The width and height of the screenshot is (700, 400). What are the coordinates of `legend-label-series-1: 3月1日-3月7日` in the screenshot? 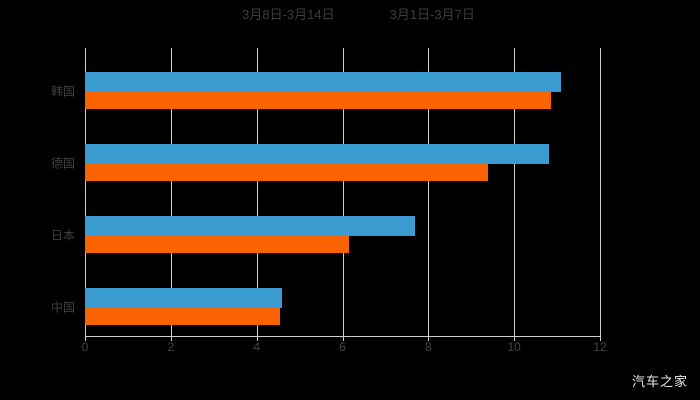 It's located at (432, 14).